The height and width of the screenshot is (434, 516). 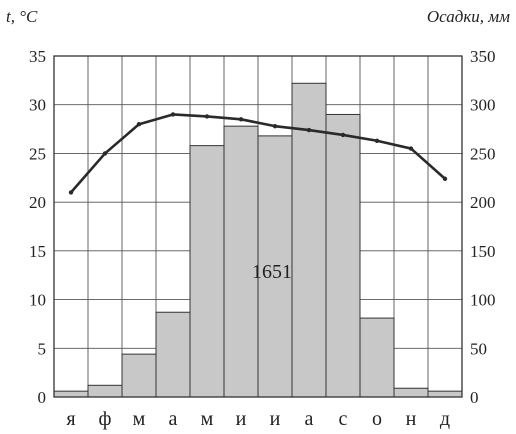 I want to click on month-label-10: о, so click(x=377, y=419).